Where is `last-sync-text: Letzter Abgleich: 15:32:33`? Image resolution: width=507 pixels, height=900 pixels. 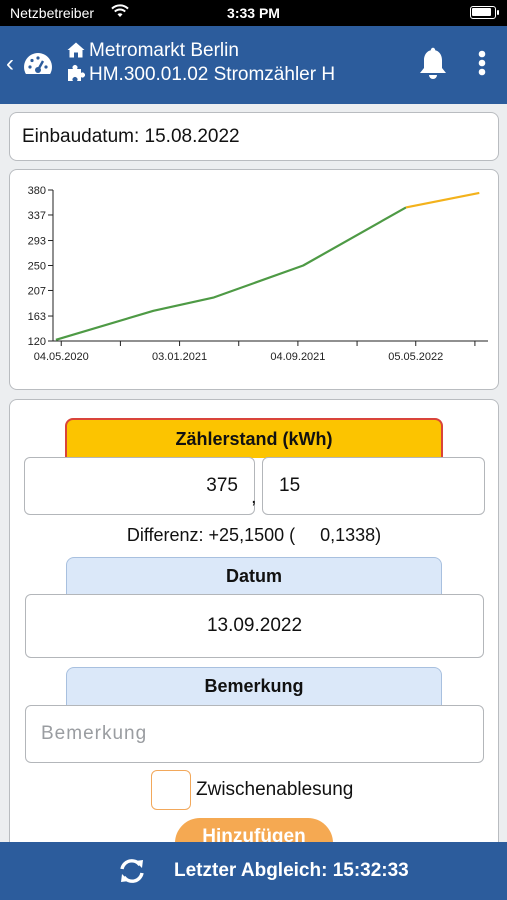 last-sync-text: Letzter Abgleich: 15:32:33 is located at coordinates (291, 870).